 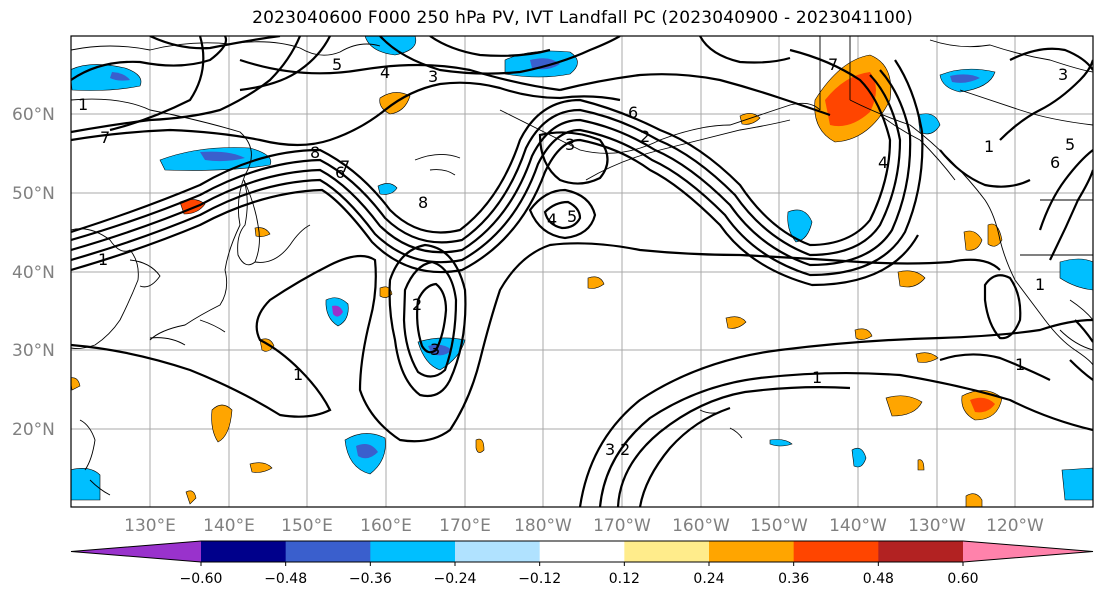 What do you see at coordinates (1015, 526) in the screenshot?
I see `lon-label: 120°W` at bounding box center [1015, 526].